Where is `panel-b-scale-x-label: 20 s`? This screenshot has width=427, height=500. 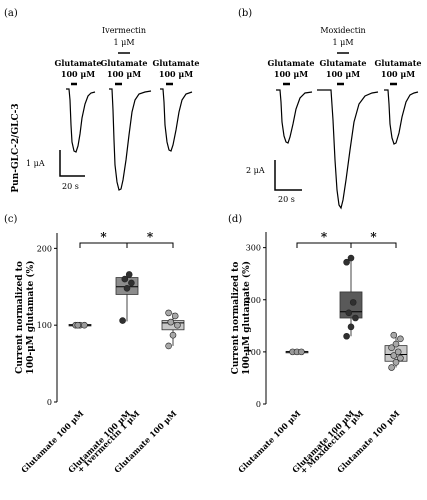
panel-b-scale-x-label: 20 s is located at coordinates (286, 199).